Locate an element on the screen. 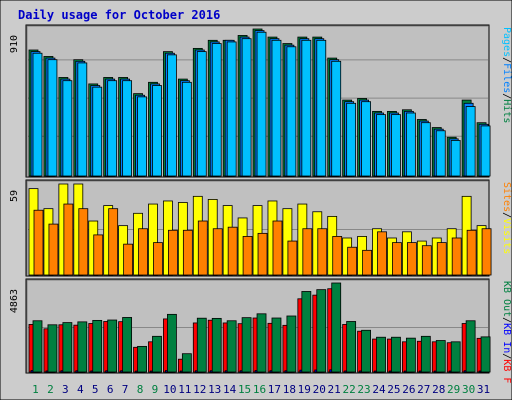 The width and height of the screenshot is (512, 400). x-tick-label: 17 is located at coordinates (274, 389).